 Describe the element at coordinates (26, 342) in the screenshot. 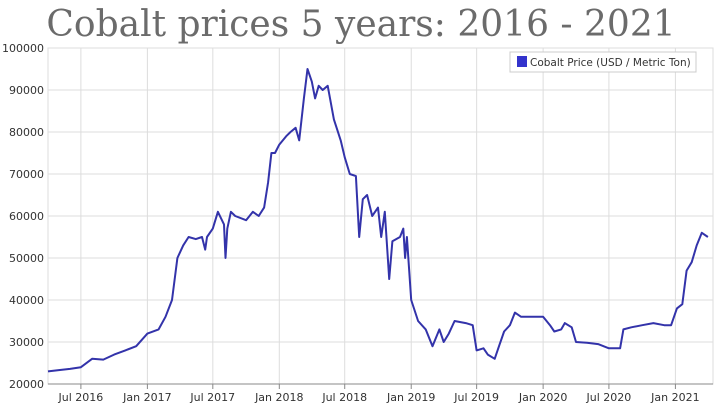

I see `y-tick-label: 30000` at that location.